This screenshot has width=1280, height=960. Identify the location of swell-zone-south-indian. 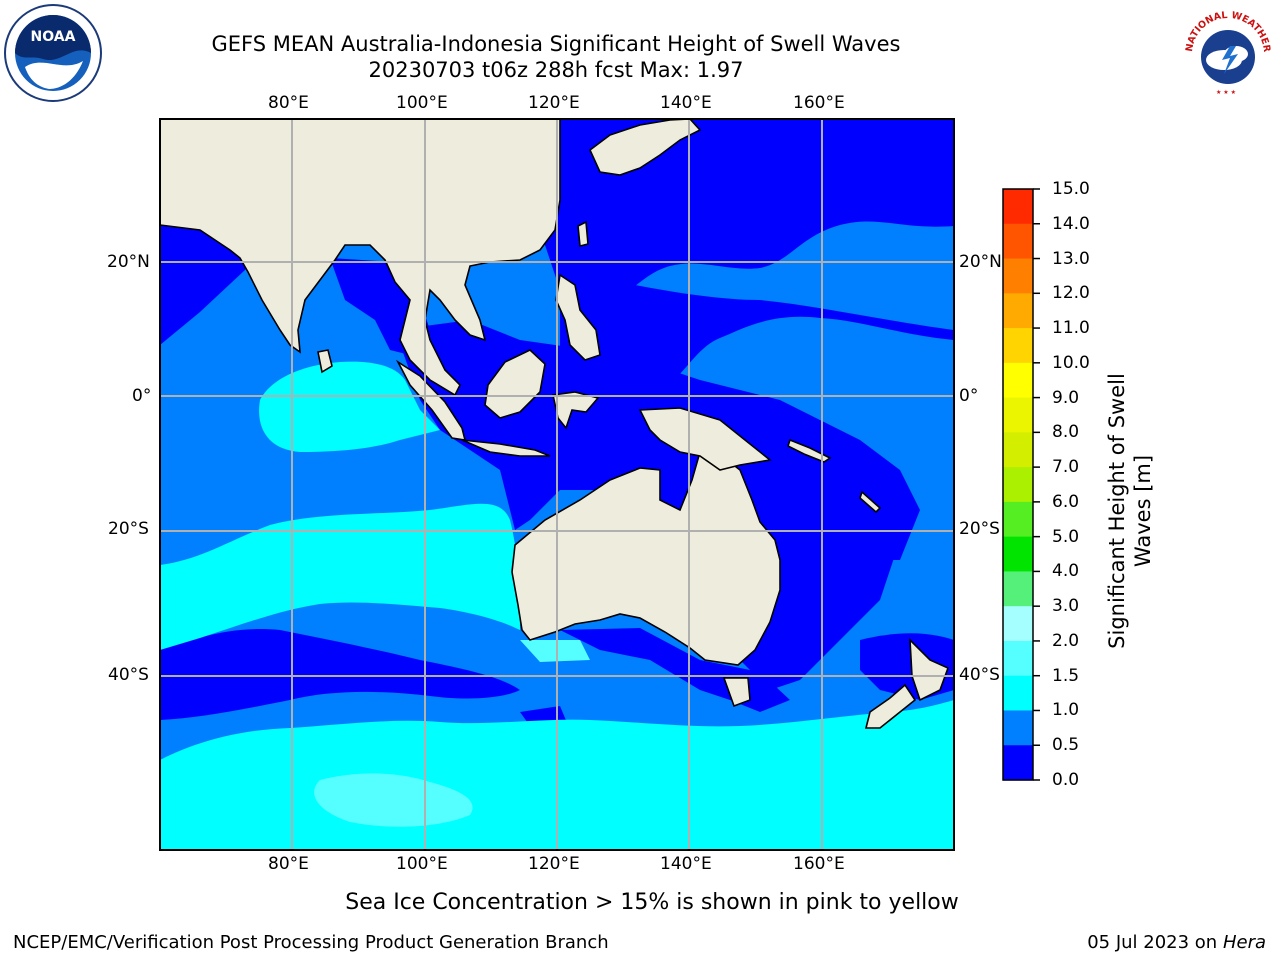
(340, 576).